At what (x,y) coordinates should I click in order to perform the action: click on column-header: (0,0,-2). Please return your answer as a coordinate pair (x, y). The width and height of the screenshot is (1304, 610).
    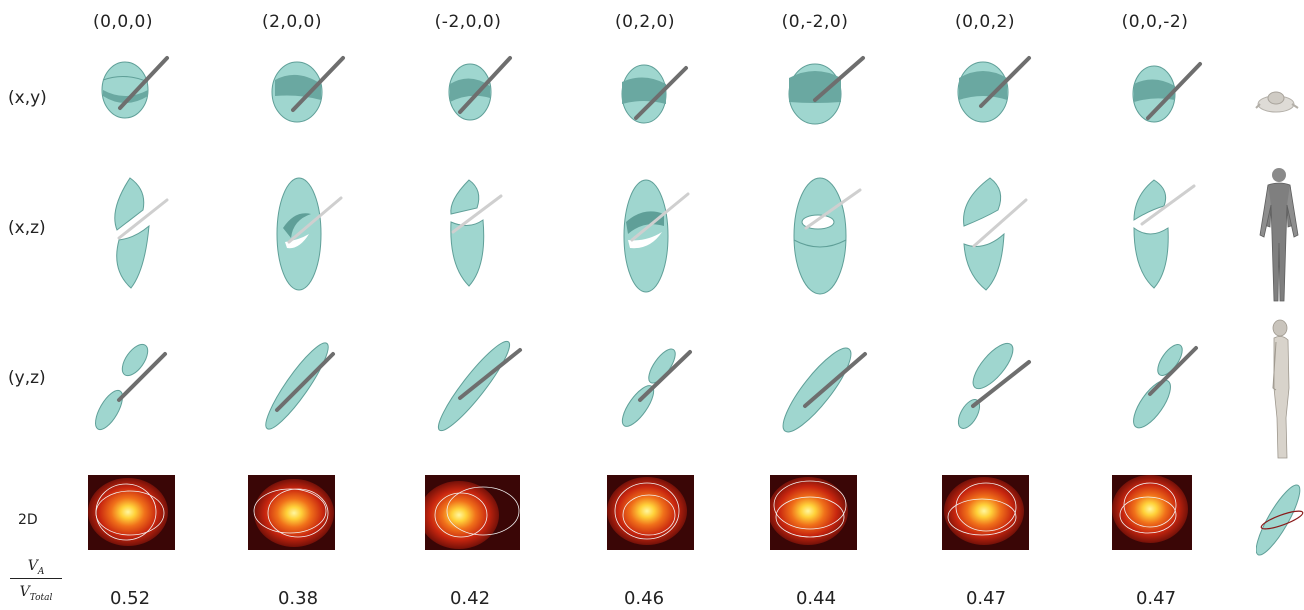
    Looking at the image, I should click on (1155, 22).